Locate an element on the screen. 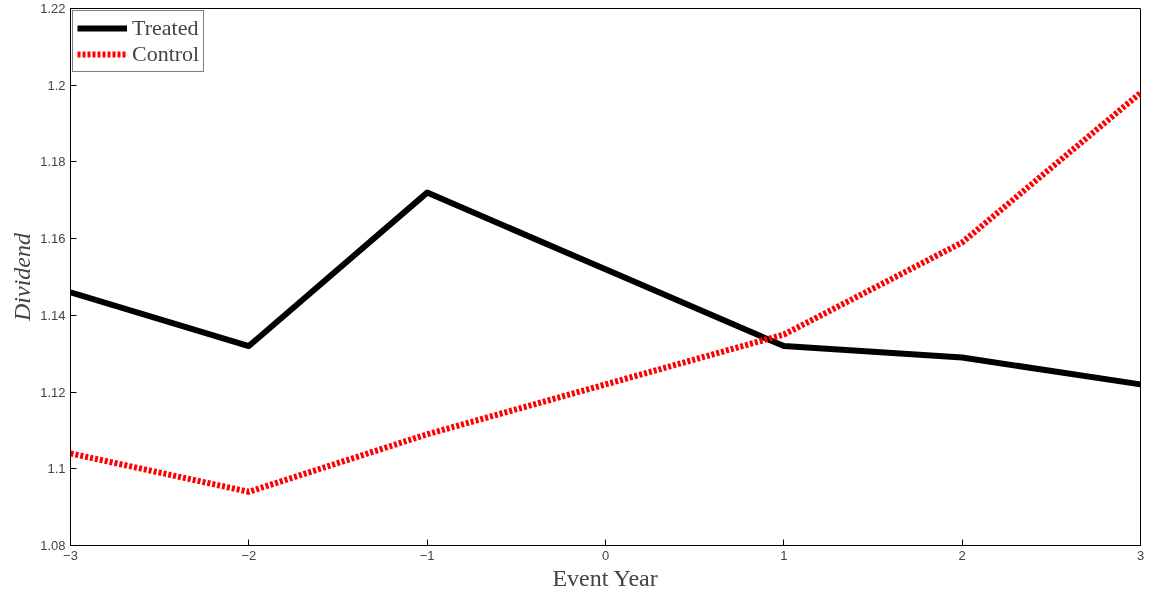 This screenshot has width=1155, height=607. y-tick-label: 1.1 is located at coordinates (56, 469).